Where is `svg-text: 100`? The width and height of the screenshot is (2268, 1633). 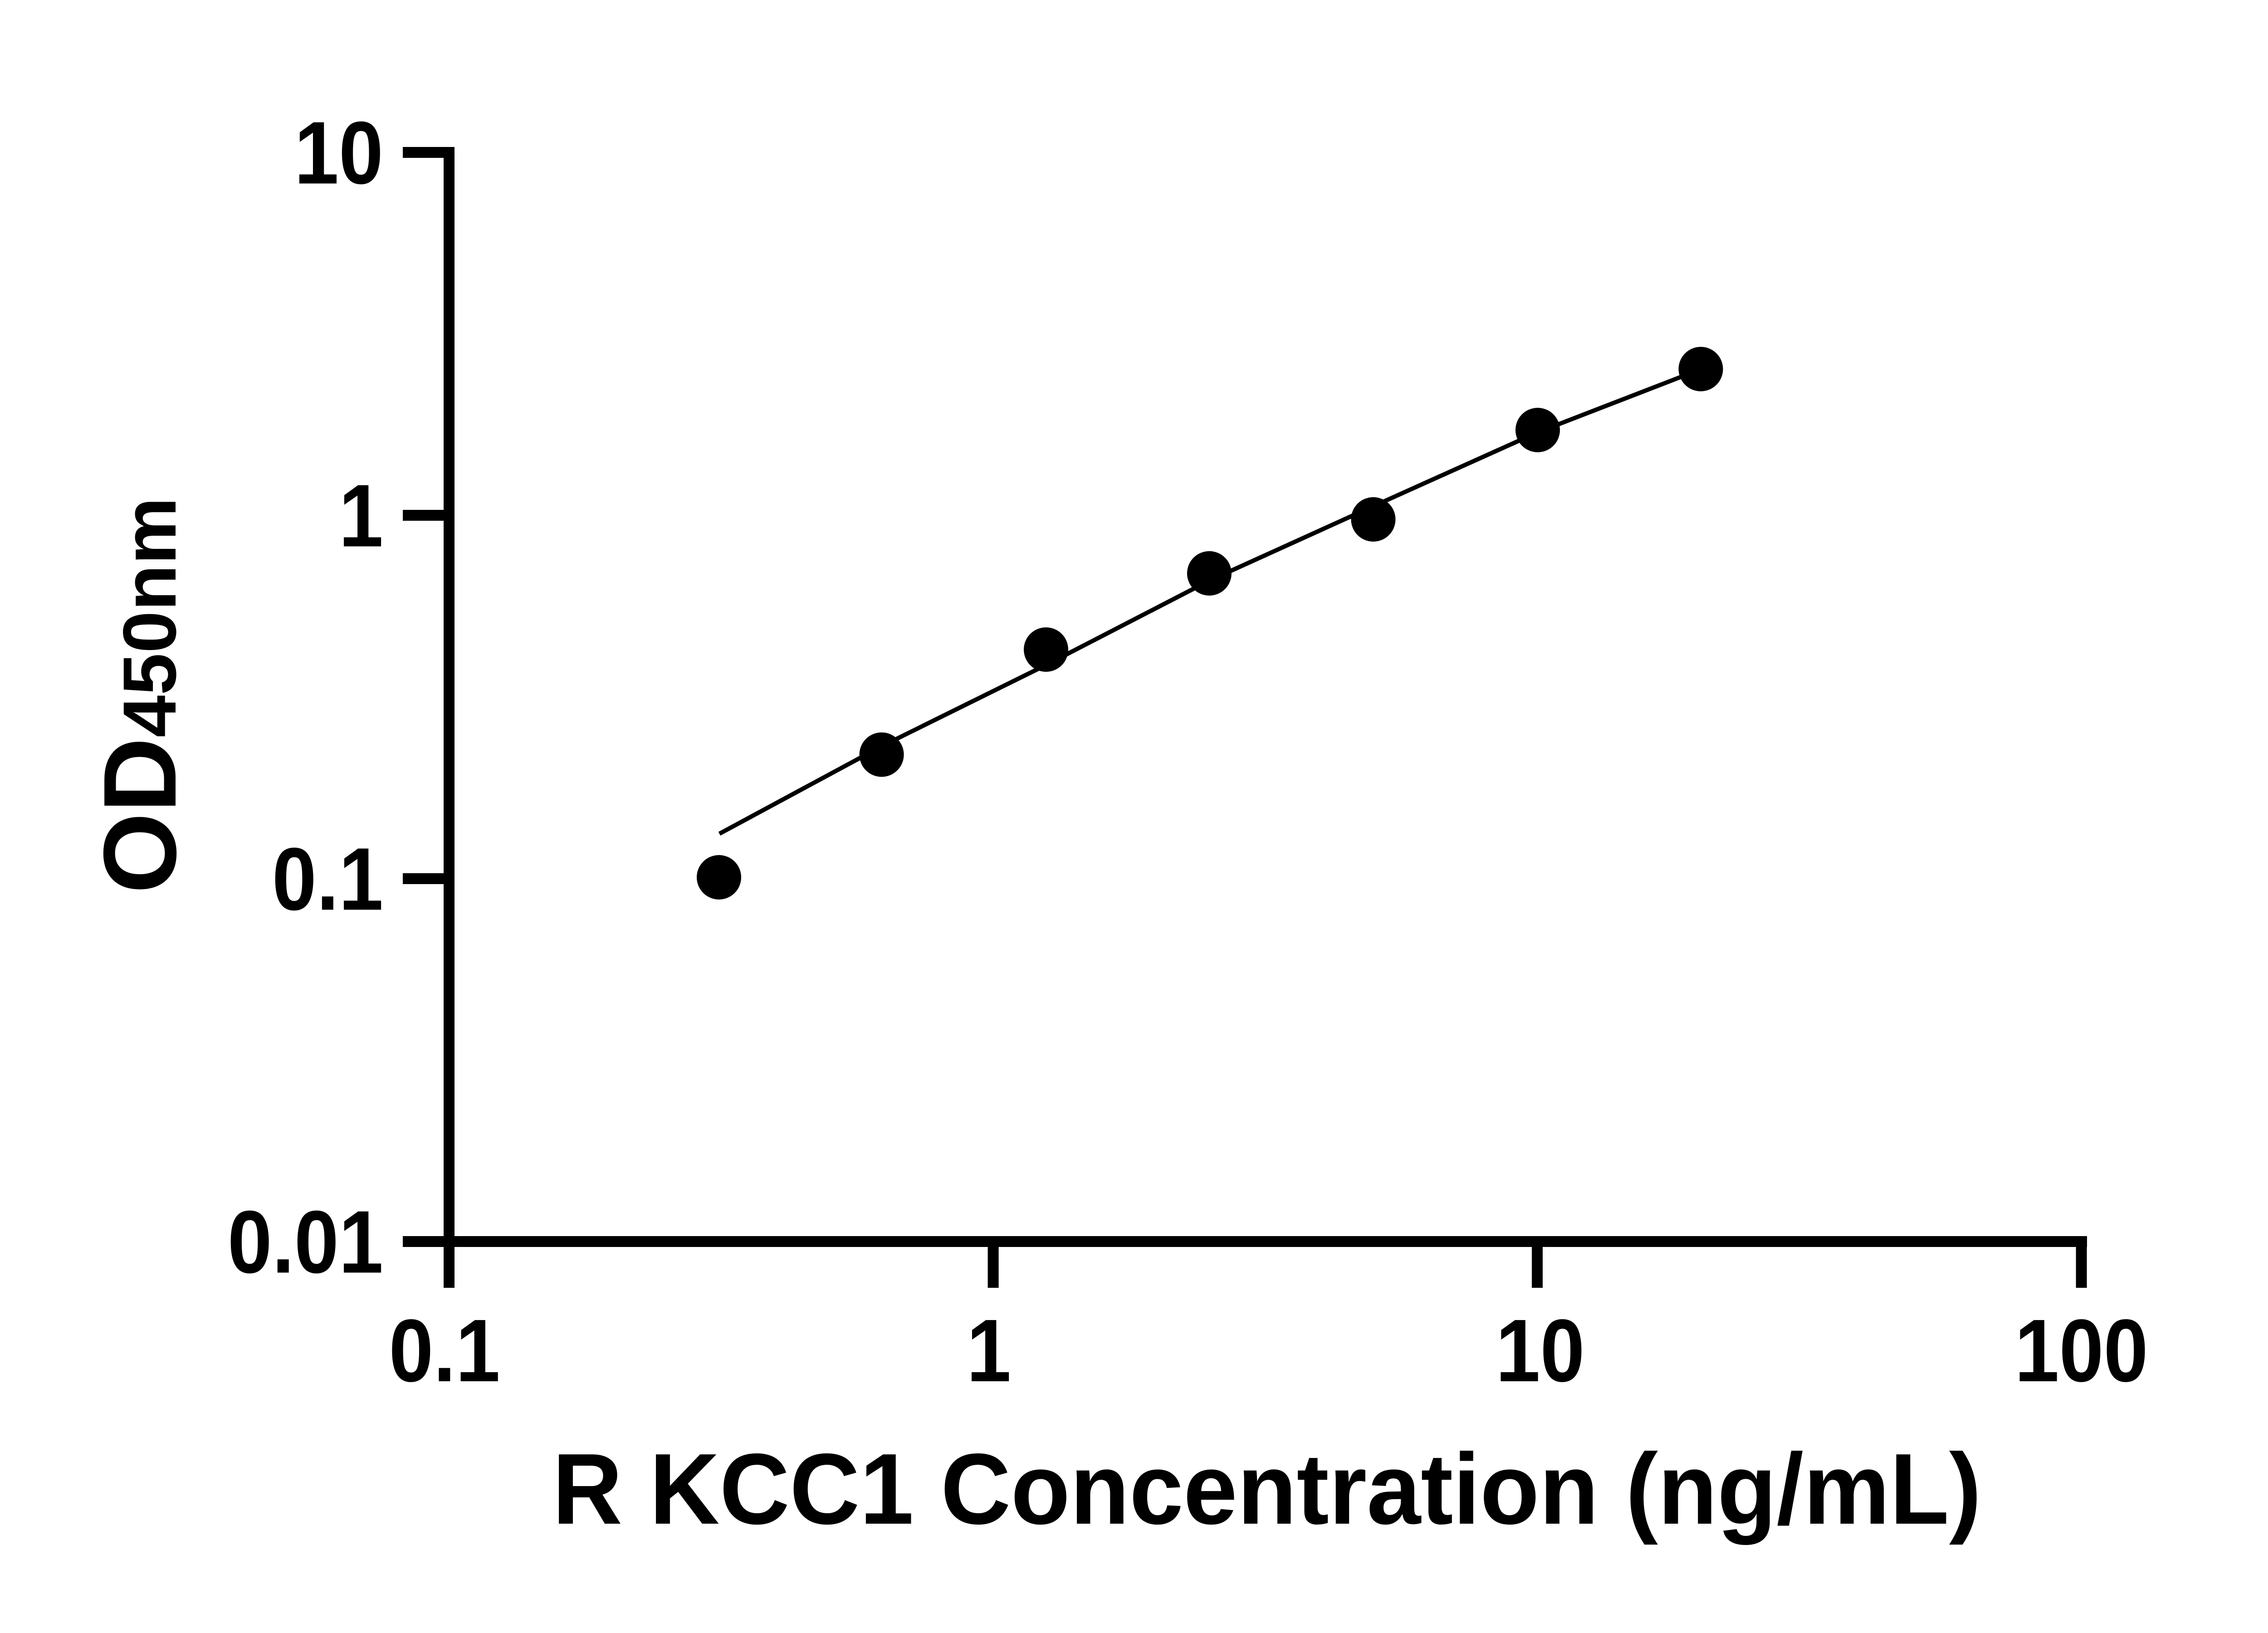 svg-text: 100 is located at coordinates (2081, 1350).